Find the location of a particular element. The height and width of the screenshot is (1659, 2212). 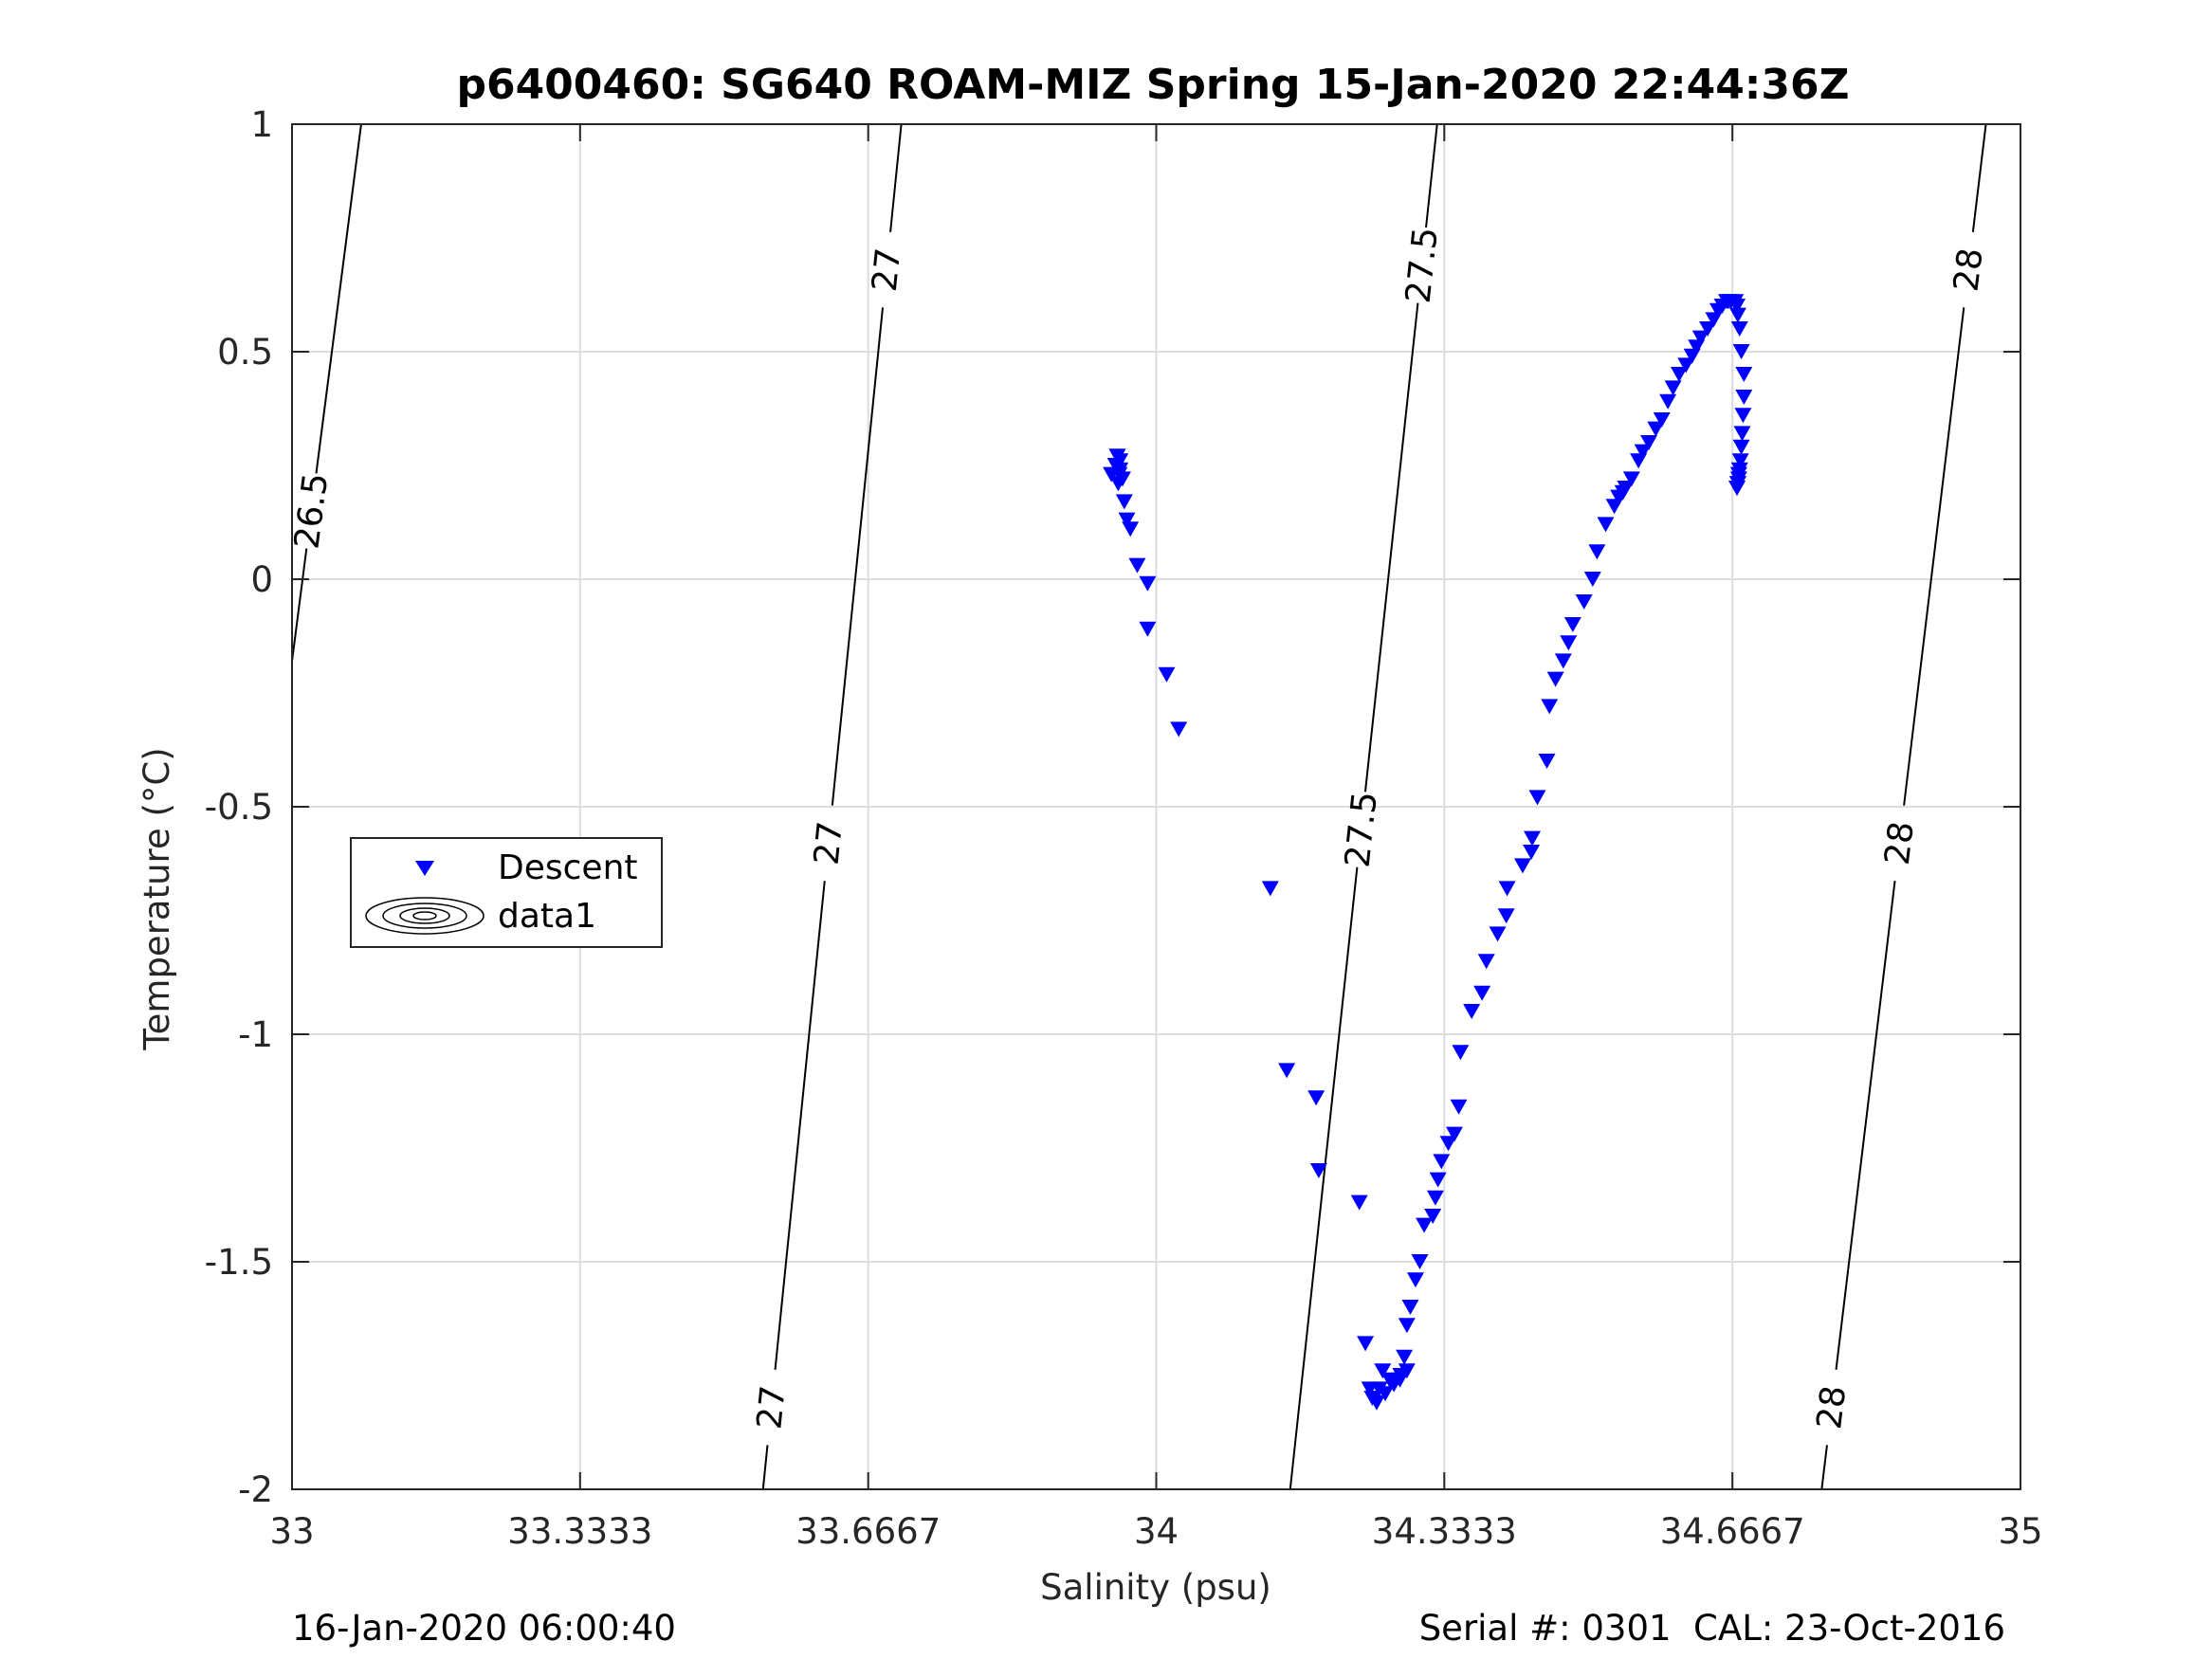

x-tick-label: 33.6667 is located at coordinates (868, 1531).